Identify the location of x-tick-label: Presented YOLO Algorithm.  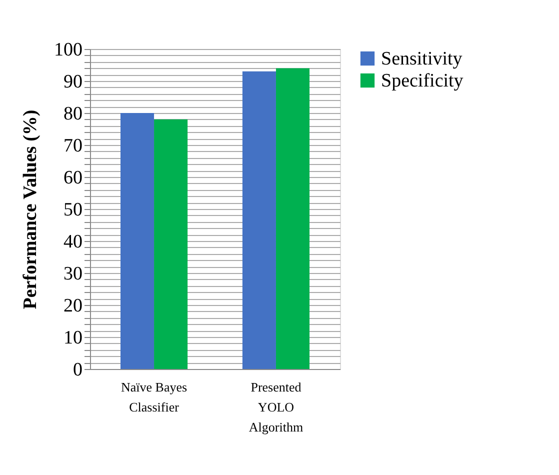
(276, 407).